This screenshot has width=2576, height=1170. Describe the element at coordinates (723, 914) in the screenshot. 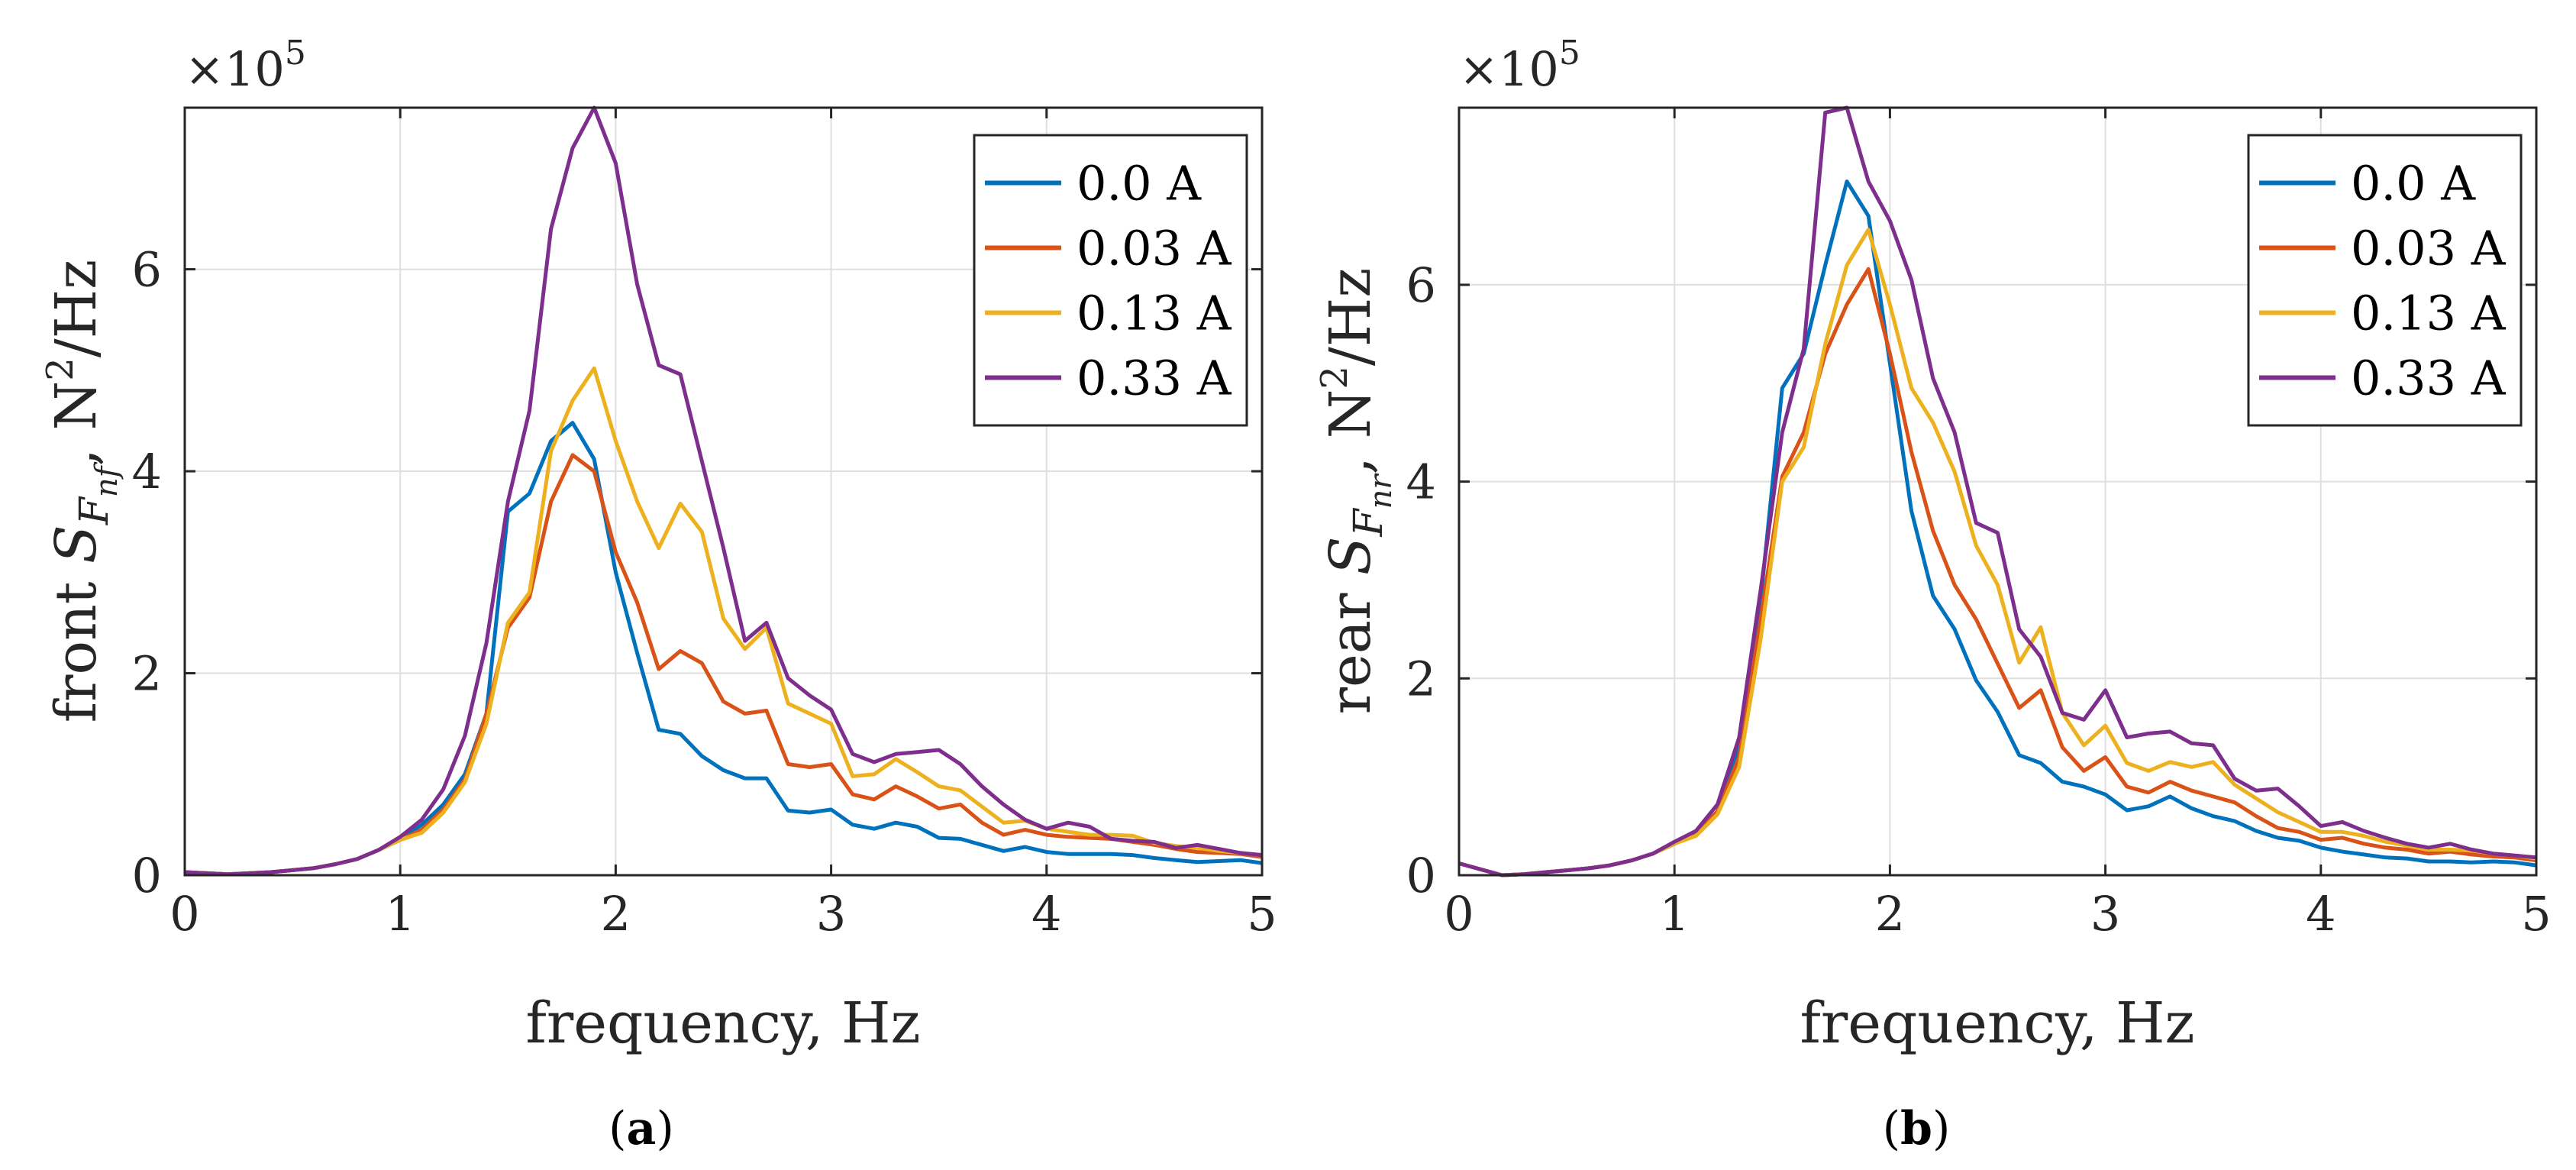

I see `x-tick-labels-a: 0 1 2 3 4 5` at that location.